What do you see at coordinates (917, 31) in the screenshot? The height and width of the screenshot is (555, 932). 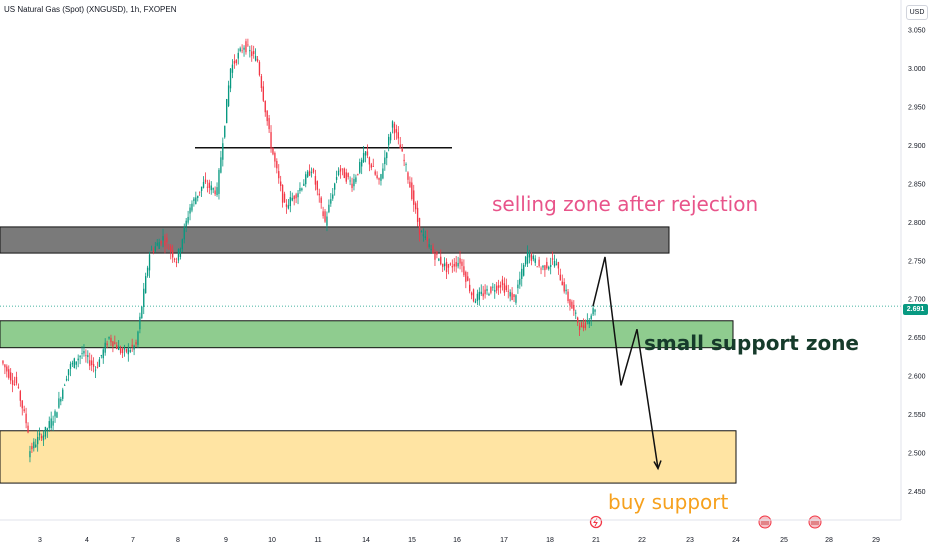 I see `price-tick-label: 3.050` at bounding box center [917, 31].